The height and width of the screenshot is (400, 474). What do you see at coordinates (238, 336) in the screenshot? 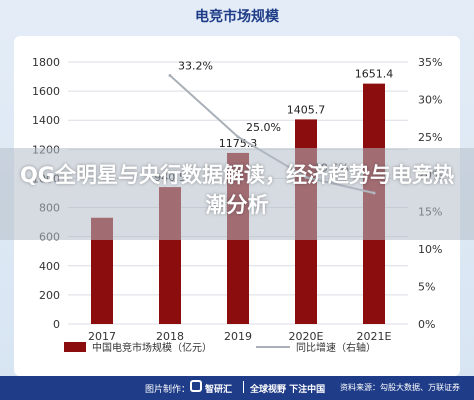
I see `x-tick-label: 2019` at bounding box center [238, 336].